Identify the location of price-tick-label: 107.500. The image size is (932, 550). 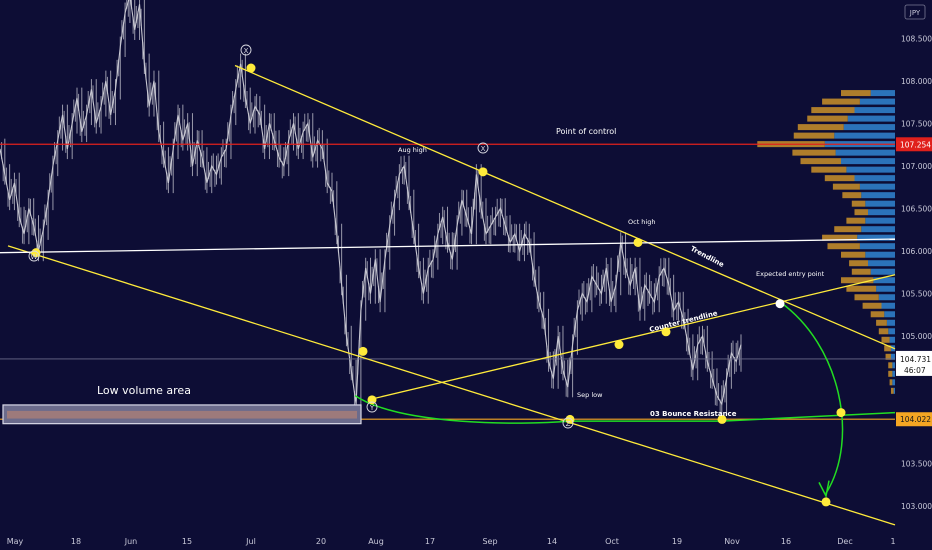
(916, 123).